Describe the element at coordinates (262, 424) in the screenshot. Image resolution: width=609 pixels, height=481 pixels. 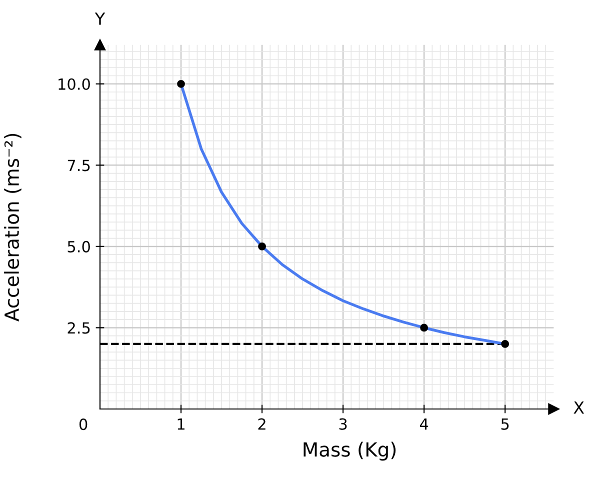
I see `x-tick-label: 2` at that location.